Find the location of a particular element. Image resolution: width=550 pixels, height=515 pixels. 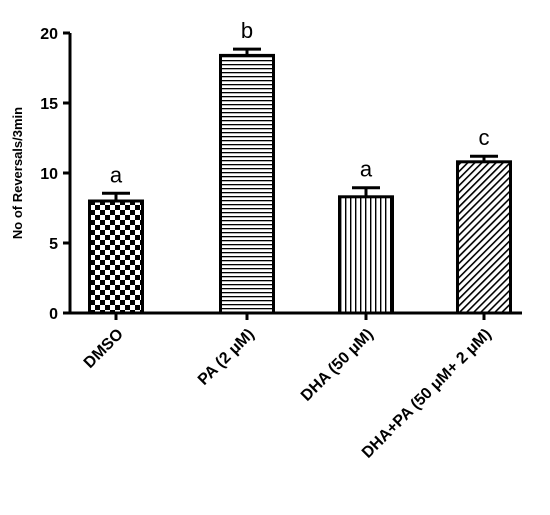

x-tick-label-2: DHA (50 μM) is located at coordinates (337, 365).